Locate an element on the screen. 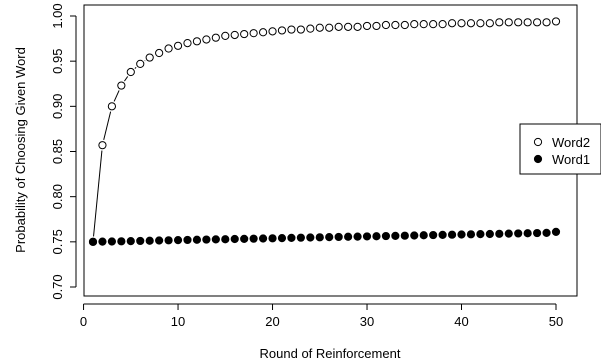  y-tick-label: 0.70 is located at coordinates (57, 286).